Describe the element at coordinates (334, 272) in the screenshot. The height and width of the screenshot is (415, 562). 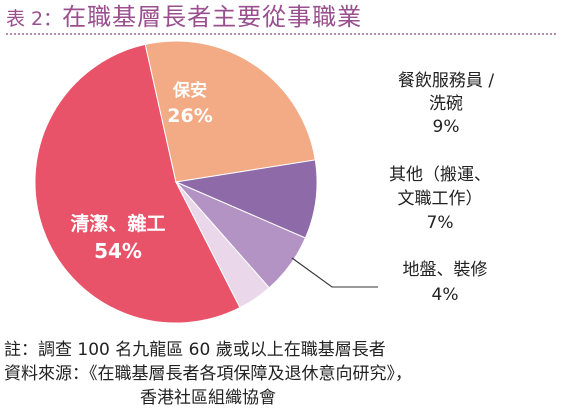
I see `leader-line-renovation` at that location.